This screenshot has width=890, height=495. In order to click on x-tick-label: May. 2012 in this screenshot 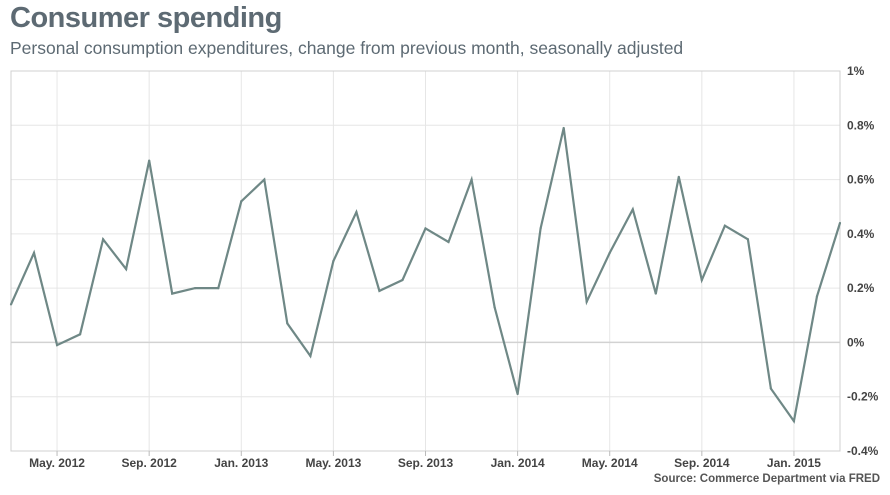, I will do `click(57, 463)`.